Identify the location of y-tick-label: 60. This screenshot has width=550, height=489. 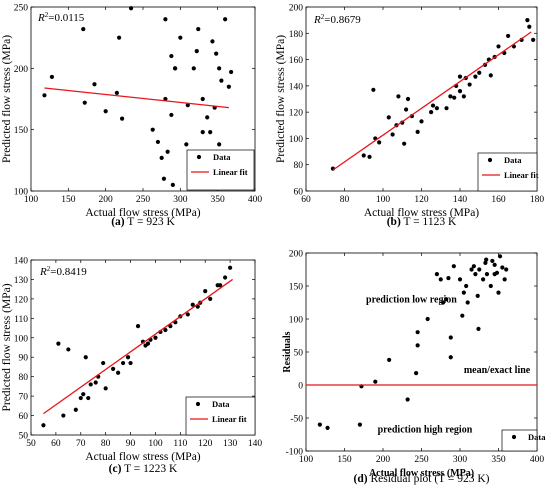
(299, 193).